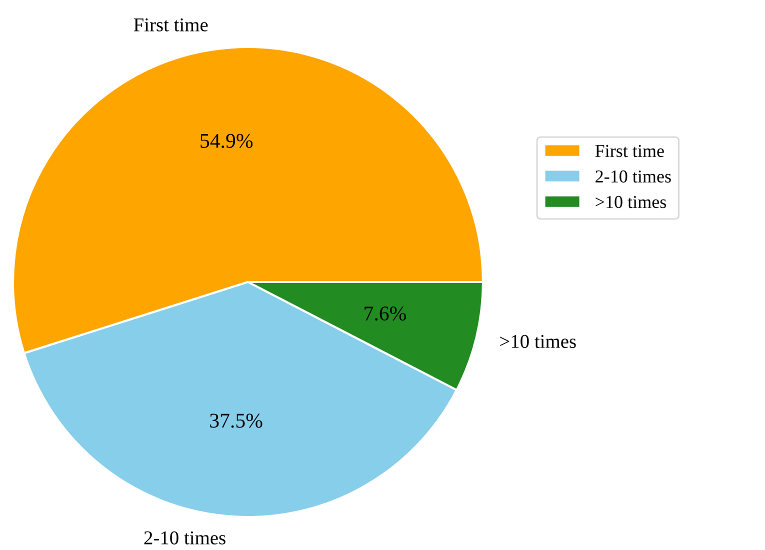 The width and height of the screenshot is (765, 550). Describe the element at coordinates (171, 25) in the screenshot. I see `slice-label: First time` at that location.